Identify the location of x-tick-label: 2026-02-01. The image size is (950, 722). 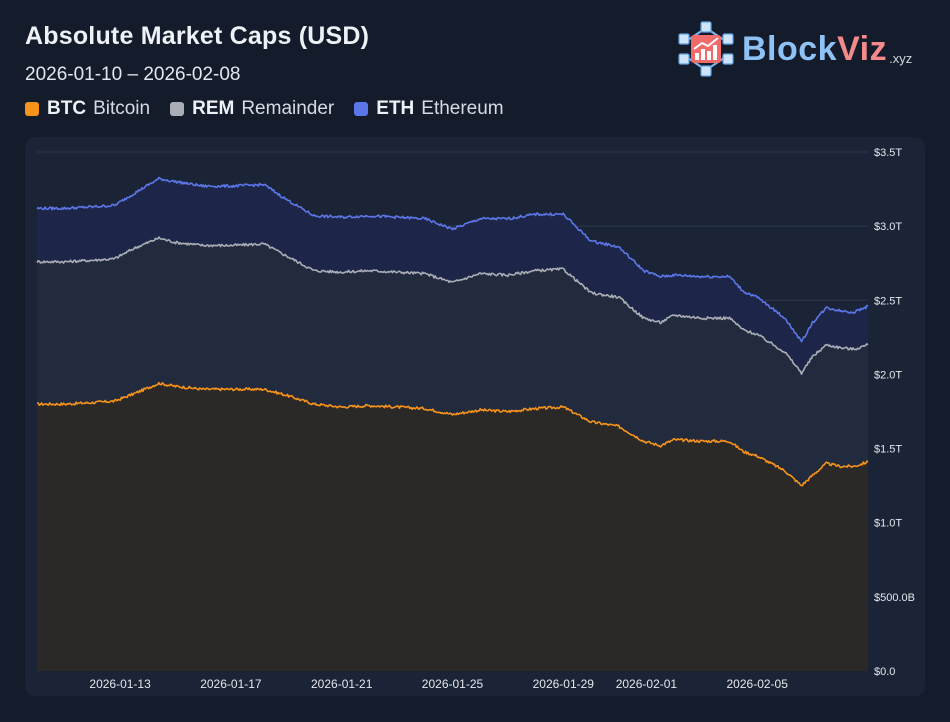
(647, 684).